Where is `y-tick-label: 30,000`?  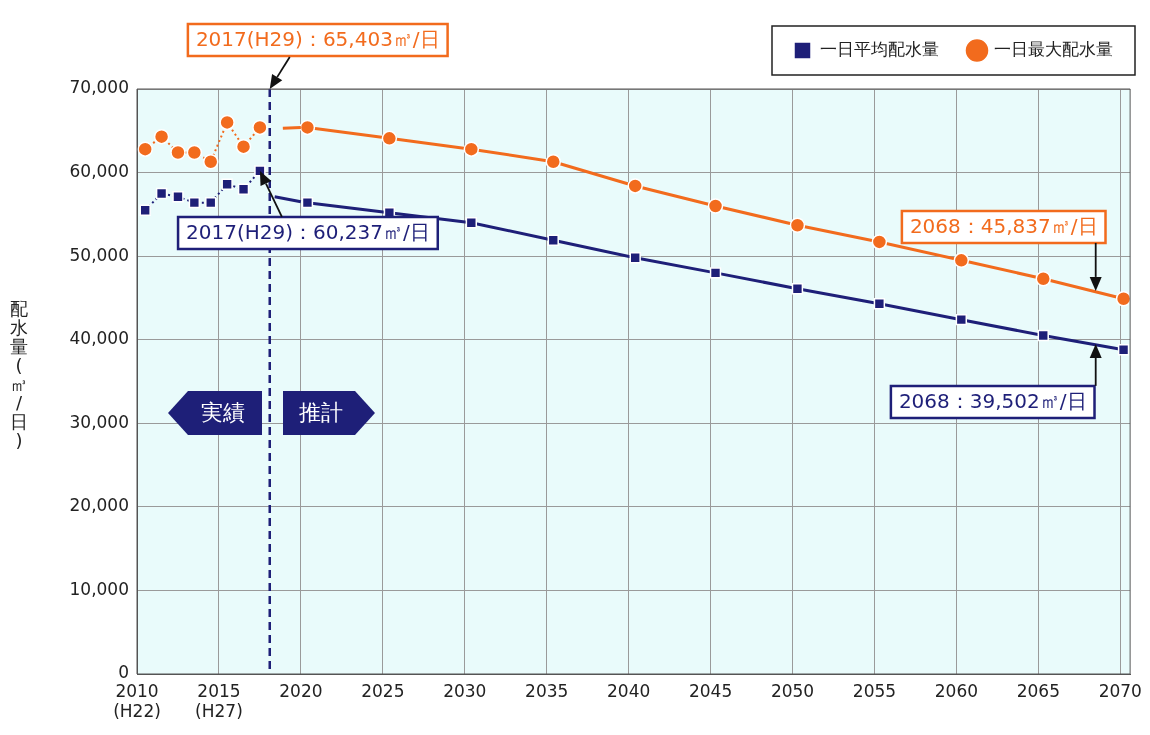 y-tick-label: 30,000 is located at coordinates (99, 421).